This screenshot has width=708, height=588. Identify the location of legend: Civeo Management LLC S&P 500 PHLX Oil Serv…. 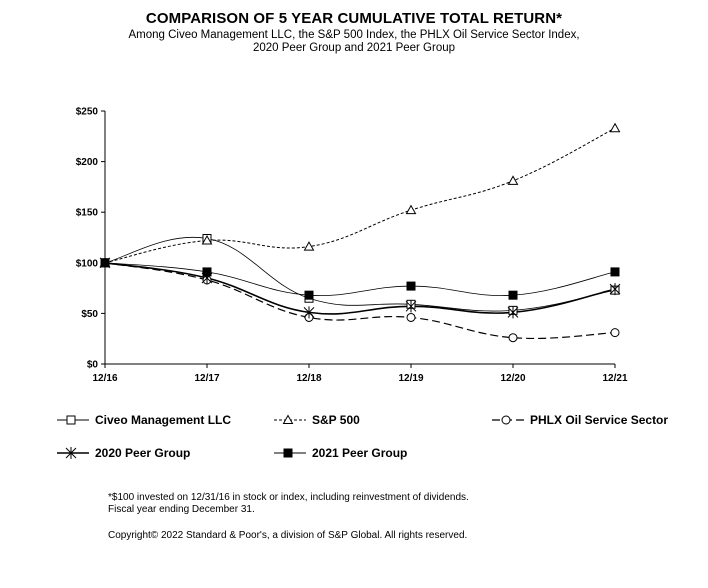
(362, 436).